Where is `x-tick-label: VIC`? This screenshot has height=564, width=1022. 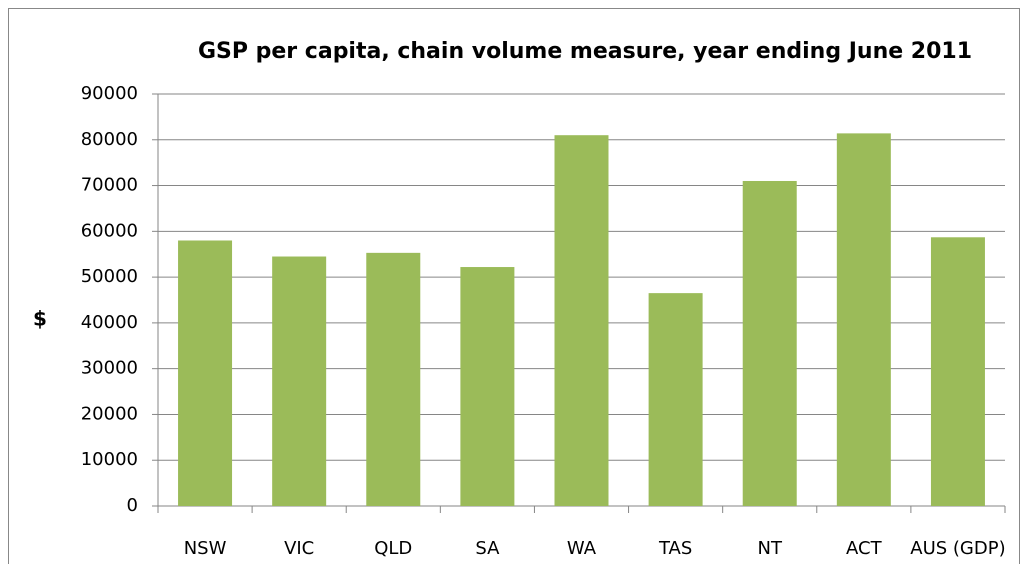 x-tick-label: VIC is located at coordinates (299, 548).